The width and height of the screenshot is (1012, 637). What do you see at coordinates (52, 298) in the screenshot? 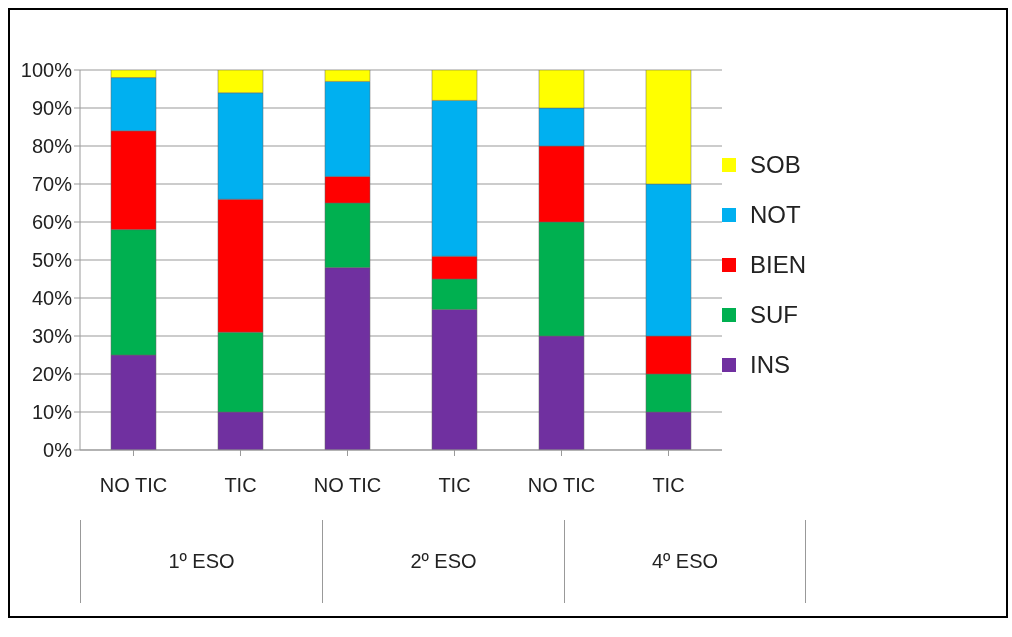
I see `y-tick-label: 40%` at bounding box center [52, 298].